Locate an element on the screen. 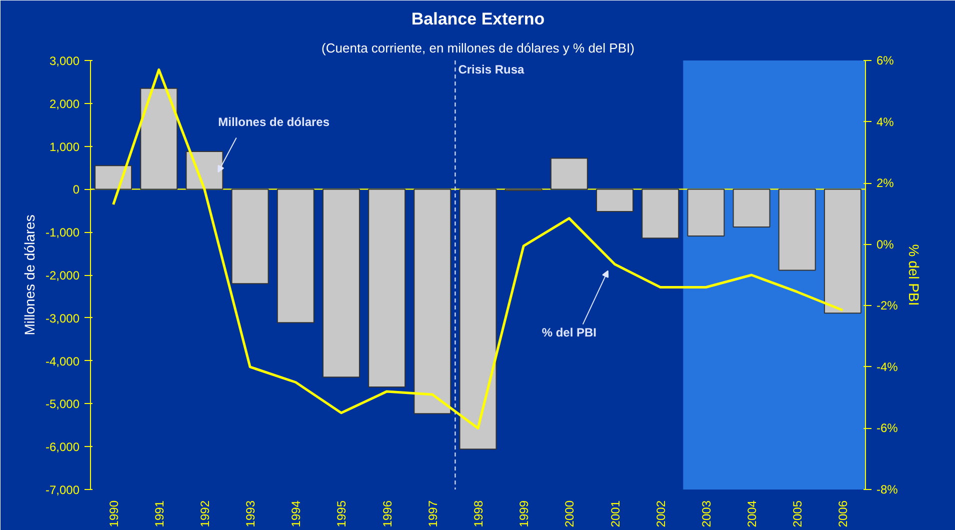 The image size is (955, 530). y2-tick-label: -6% is located at coordinates (887, 428).